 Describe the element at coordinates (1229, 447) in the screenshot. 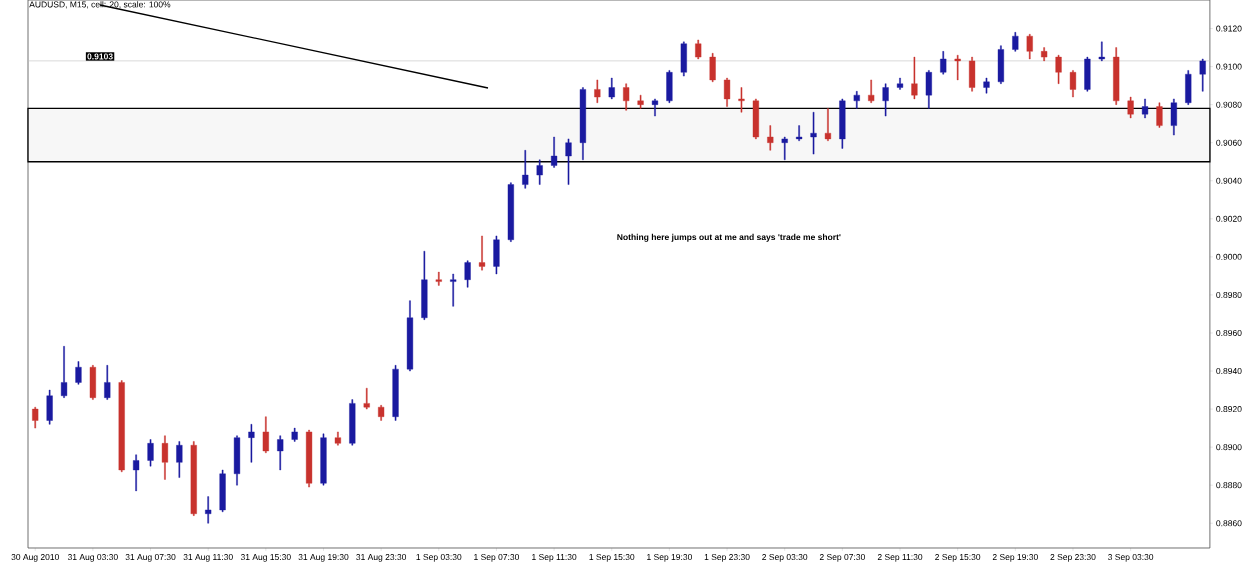

I see `y-tick-label: 0.8900` at that location.